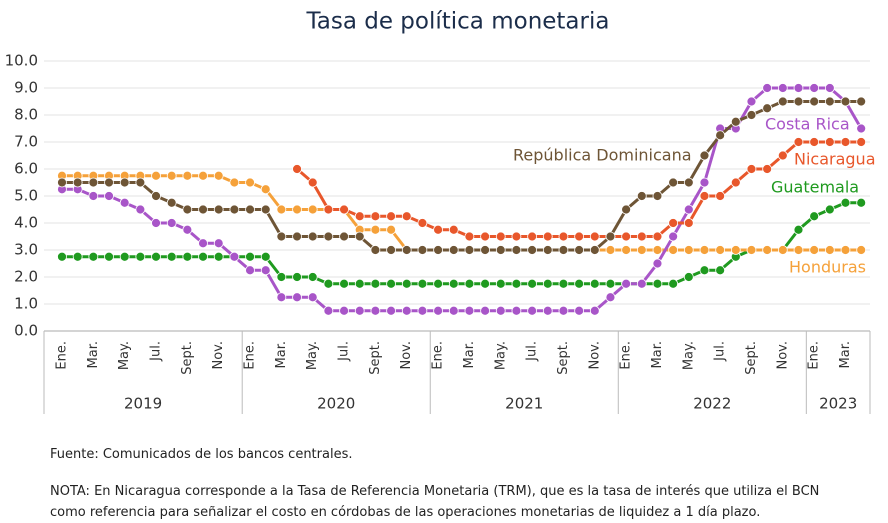 This screenshot has width=888, height=523. I want to click on year-label: 2021, so click(524, 404).